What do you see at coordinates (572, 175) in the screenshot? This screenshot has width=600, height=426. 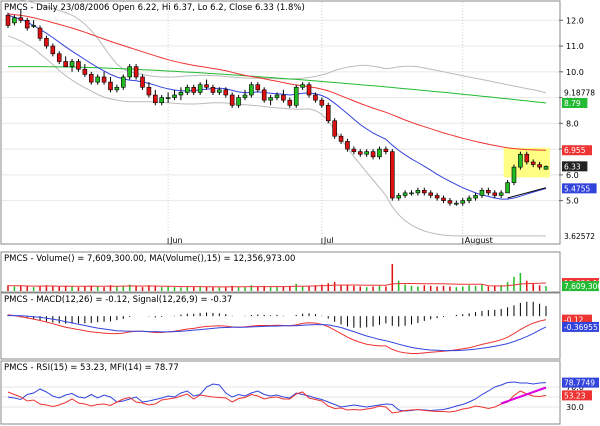 I see `price-tick-label: 6.0` at bounding box center [572, 175].